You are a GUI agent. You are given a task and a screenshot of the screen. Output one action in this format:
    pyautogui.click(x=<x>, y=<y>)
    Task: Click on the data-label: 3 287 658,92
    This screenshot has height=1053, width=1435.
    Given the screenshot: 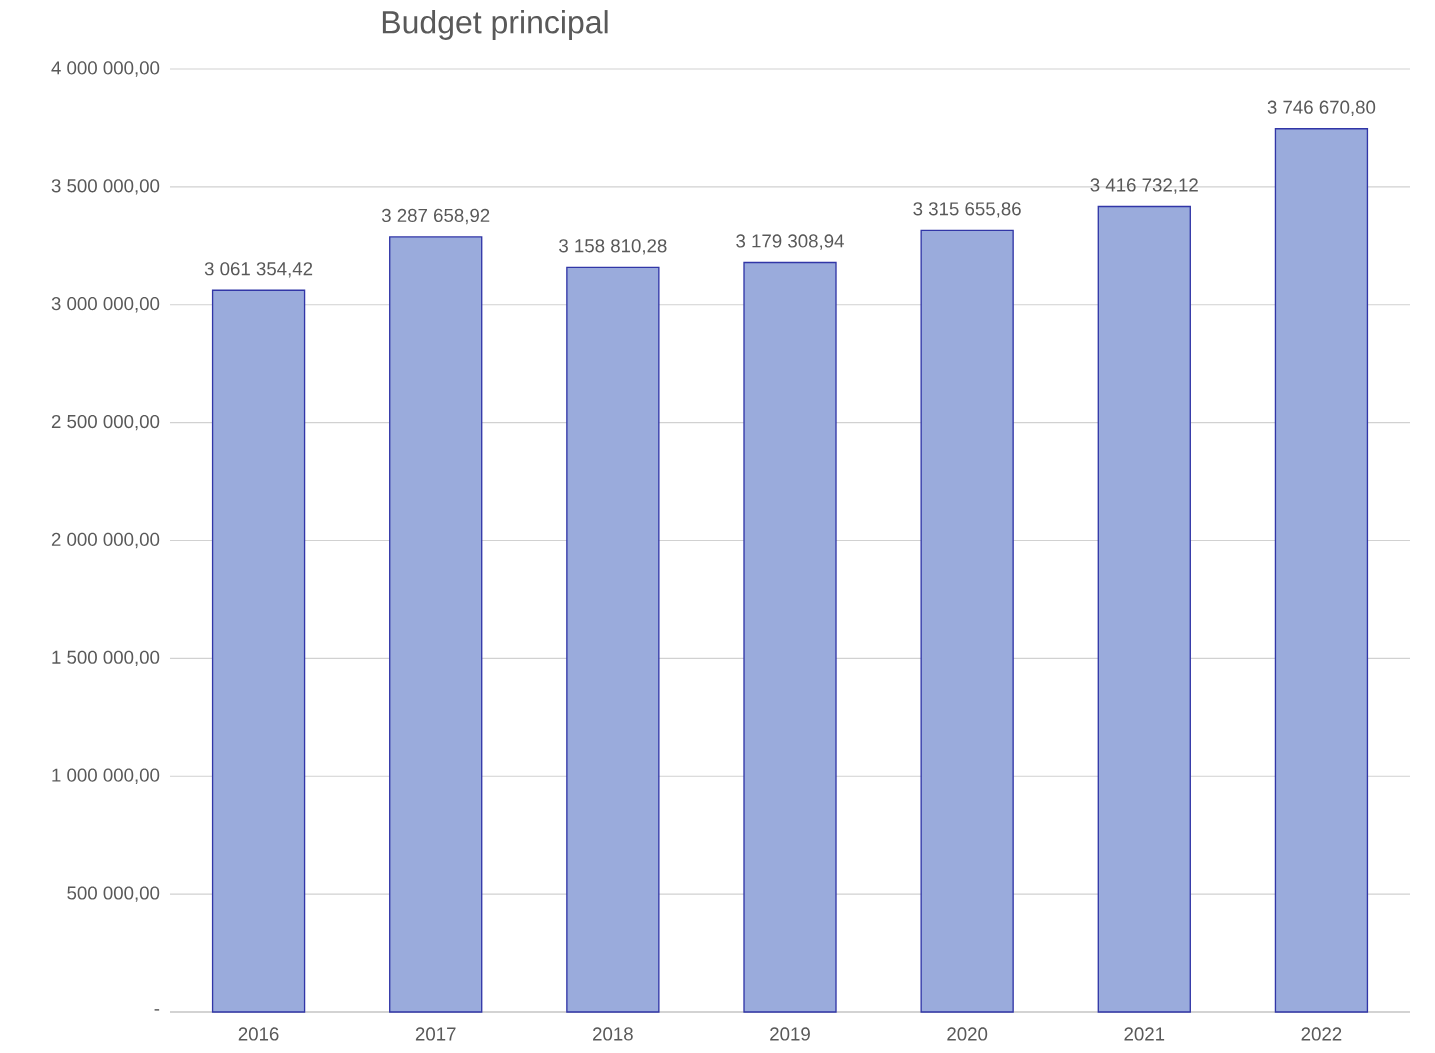 What is the action you would take?
    pyautogui.click(x=435, y=216)
    